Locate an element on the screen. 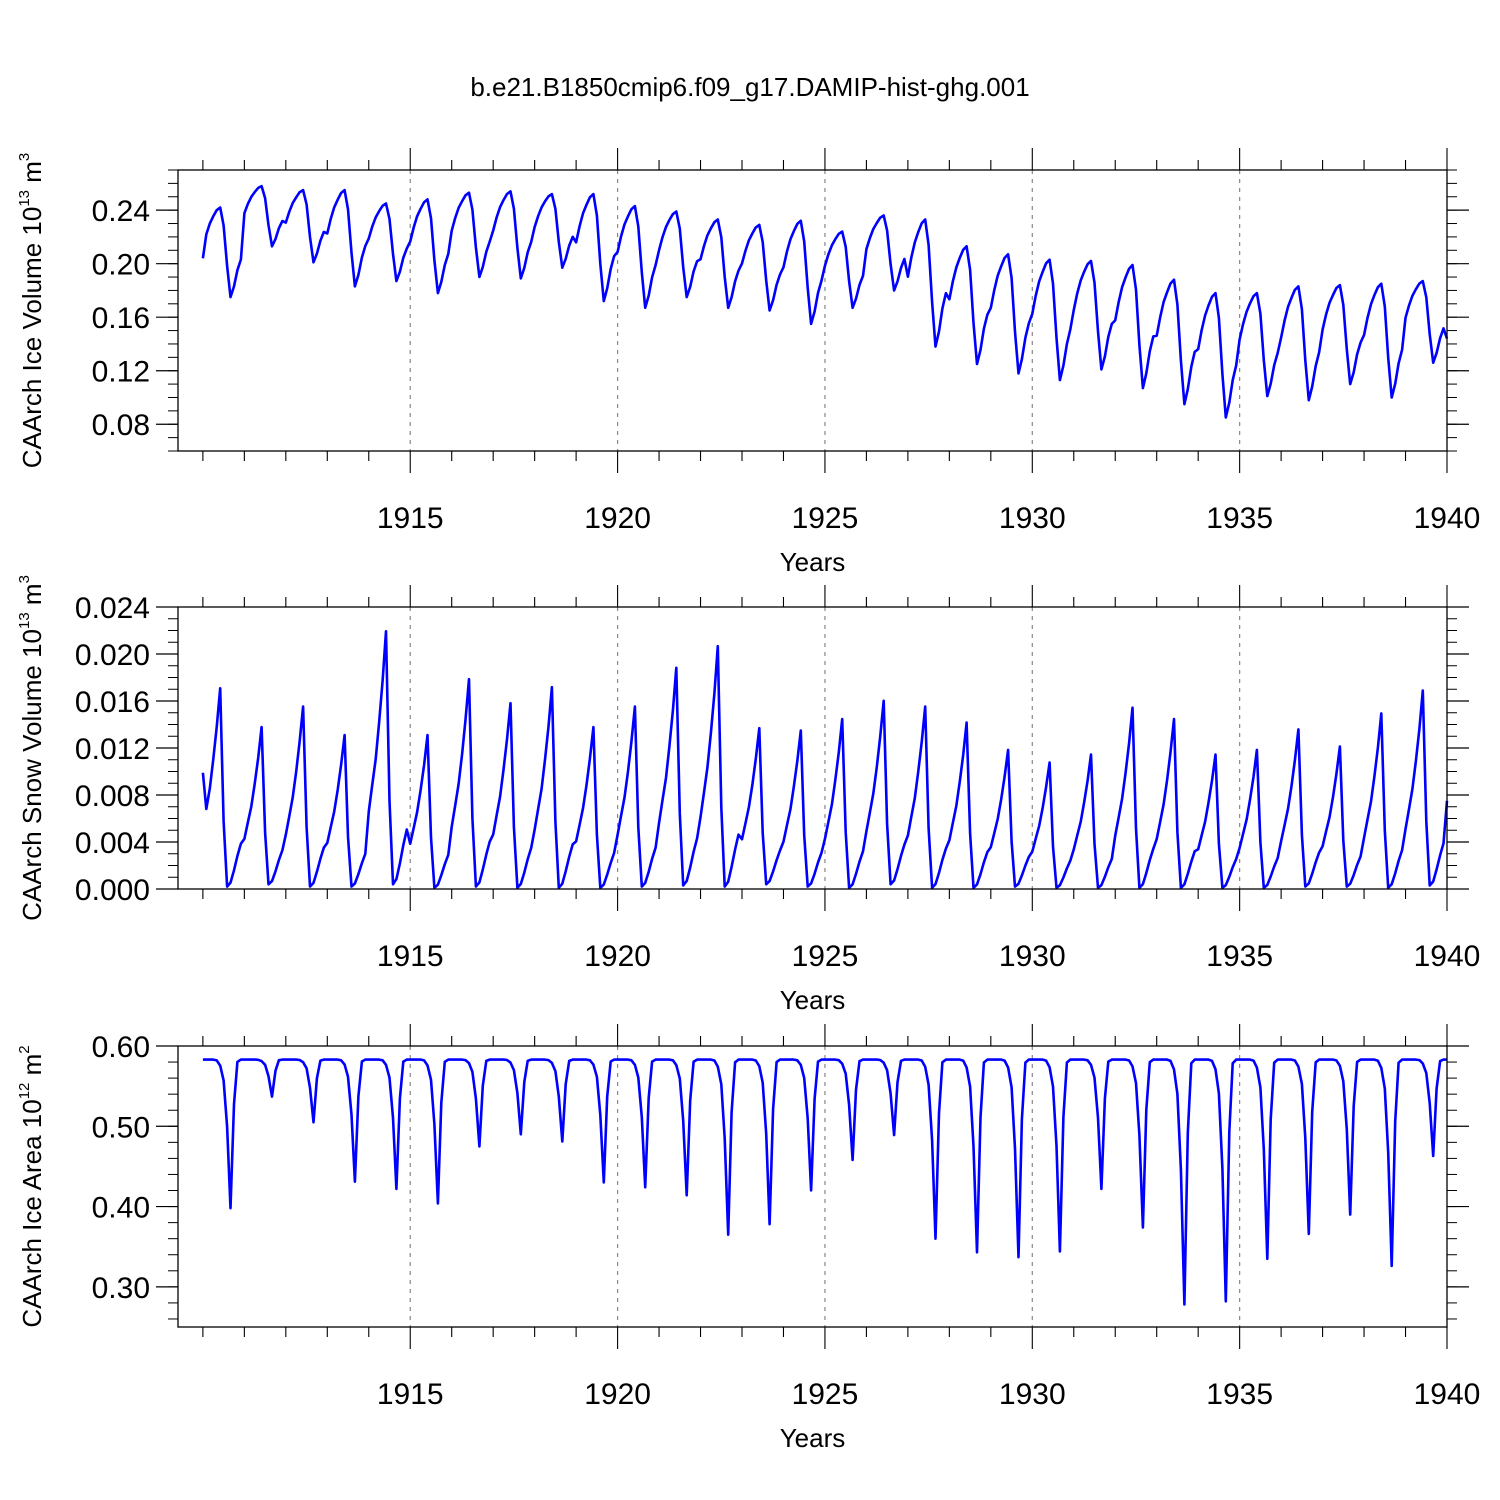  y-tick-label: 0.004 is located at coordinates (112, 843).